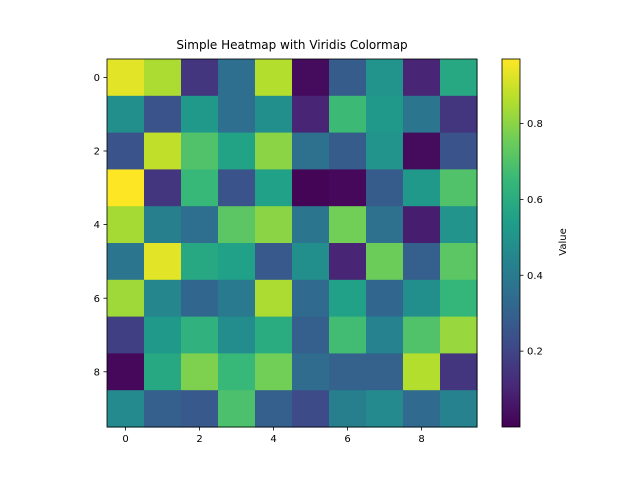  Describe the element at coordinates (97, 372) in the screenshot. I see `y-tick-label: 8` at that location.